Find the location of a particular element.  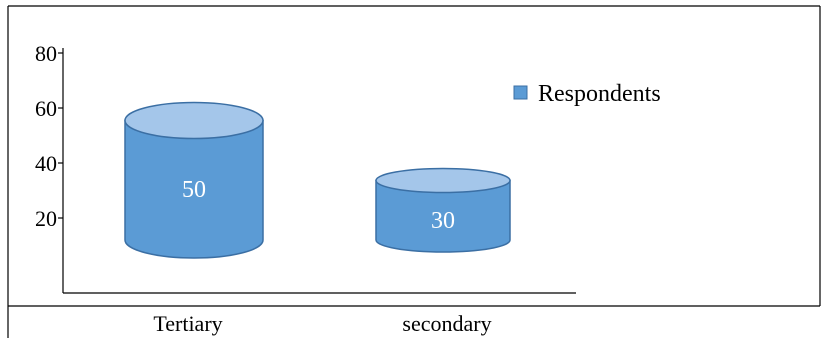

bar-secondary: 30 is located at coordinates (443, 210).